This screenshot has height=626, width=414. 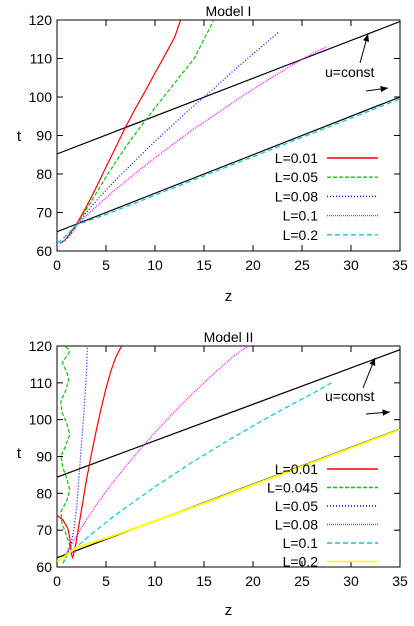 I want to click on chart-title: Model I, so click(x=229, y=11).